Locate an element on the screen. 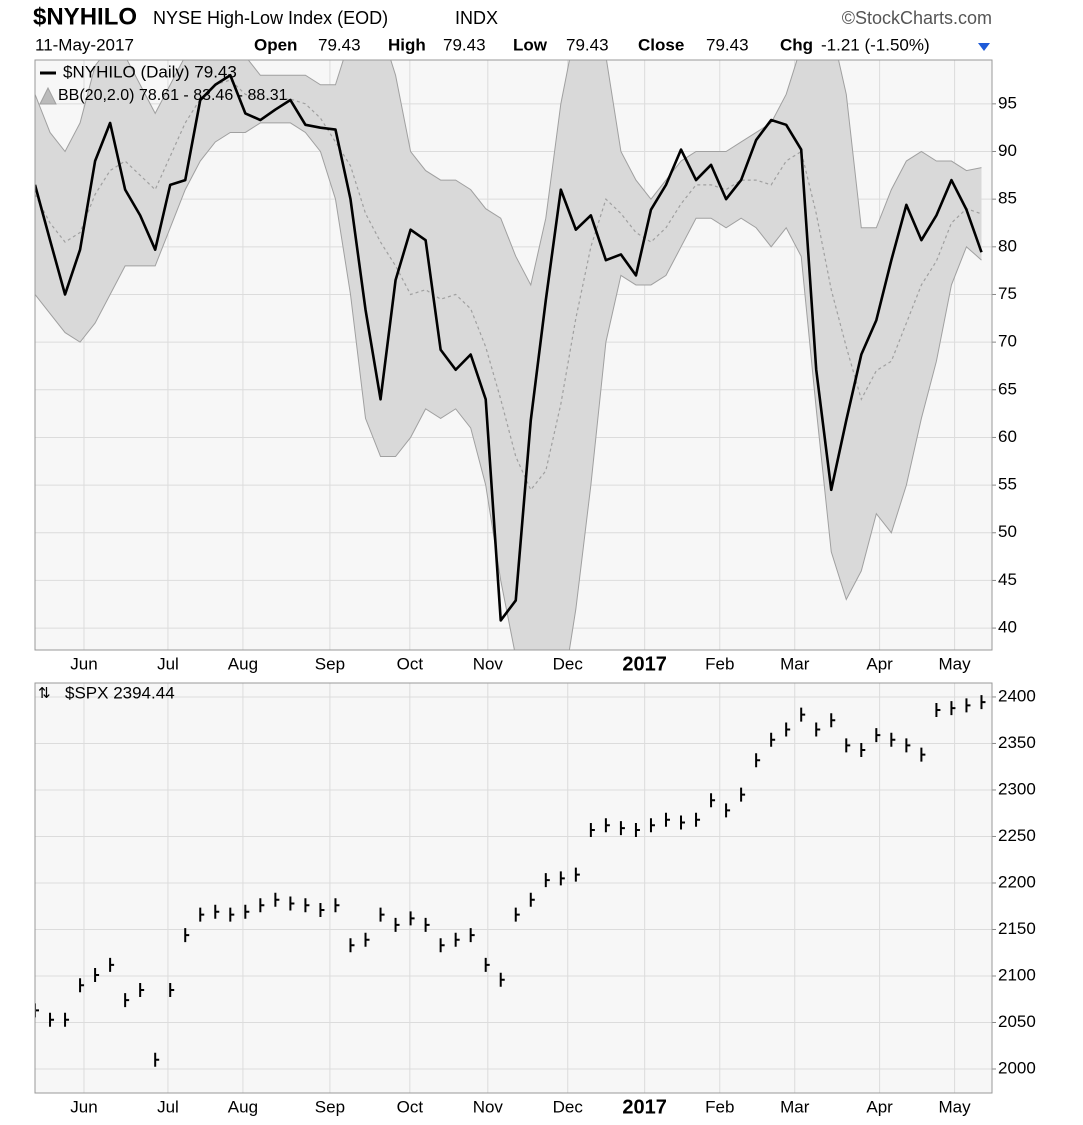 The height and width of the screenshot is (1125, 1083). y-tick-label: 2000 is located at coordinates (1017, 1067).